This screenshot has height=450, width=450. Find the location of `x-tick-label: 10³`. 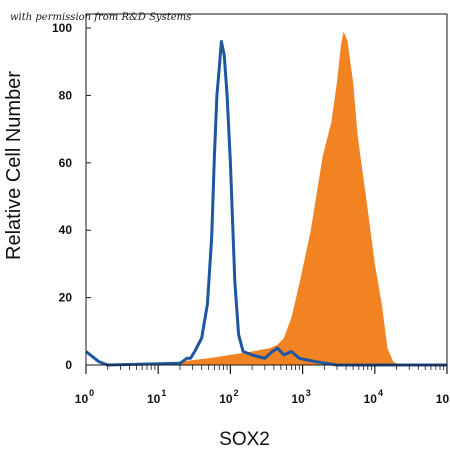

x-tick-label: 10³ is located at coordinates (300, 397).